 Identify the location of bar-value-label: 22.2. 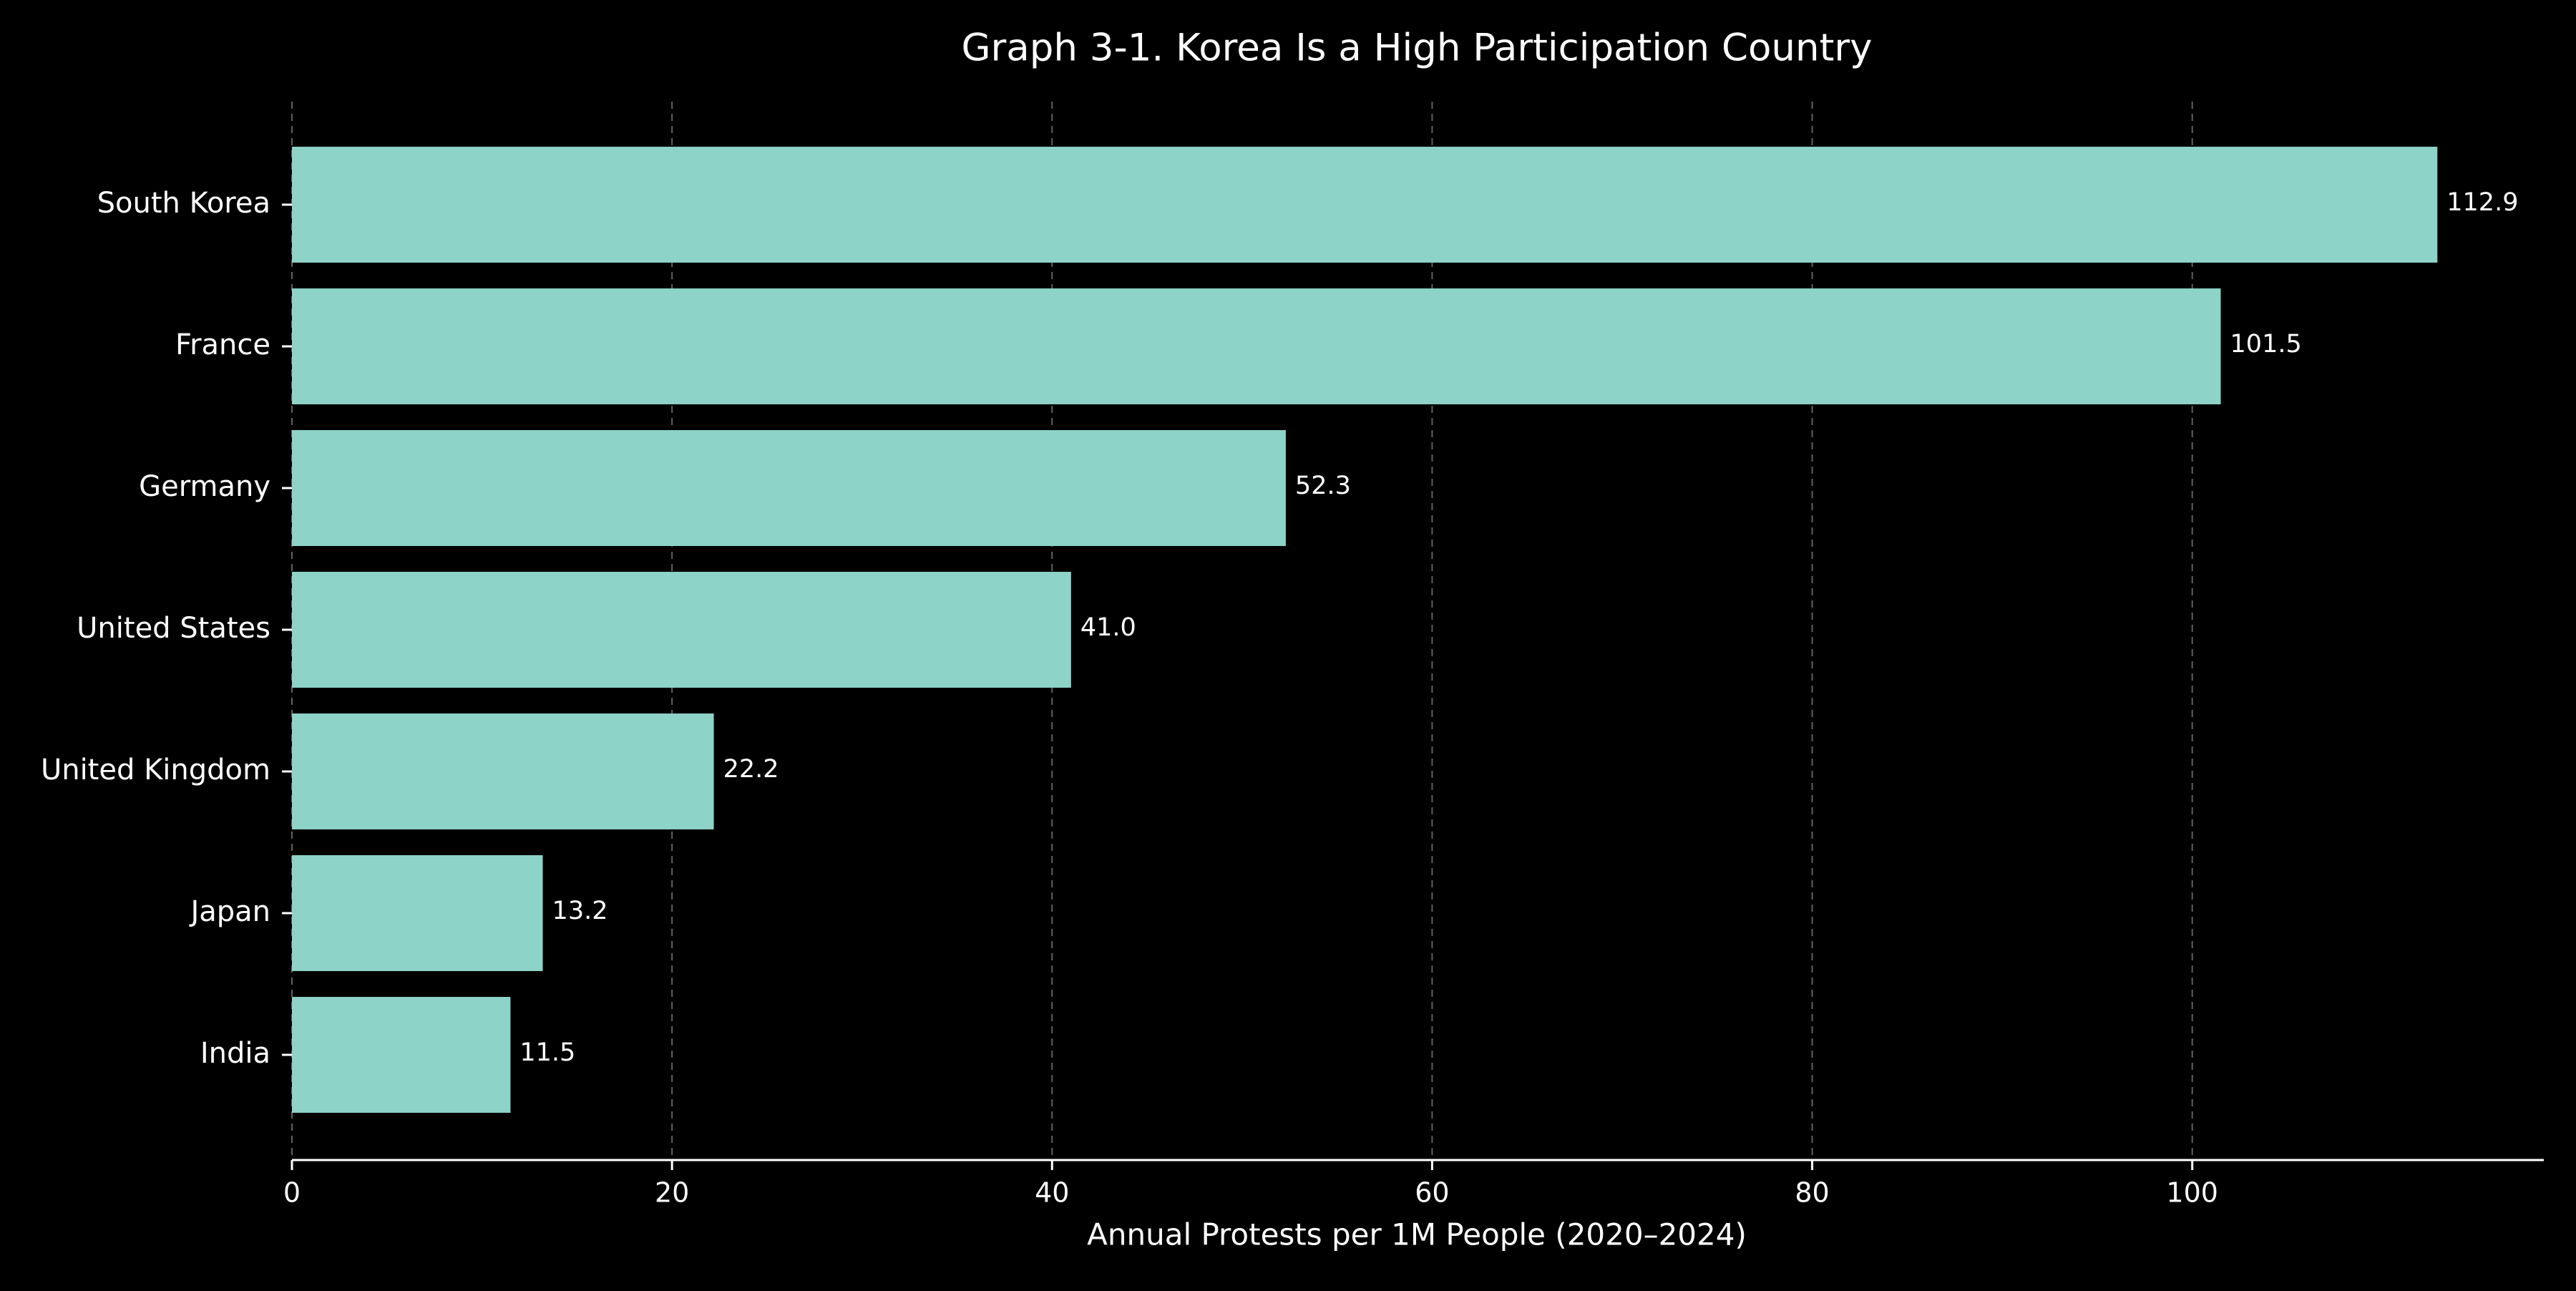
(751, 769).